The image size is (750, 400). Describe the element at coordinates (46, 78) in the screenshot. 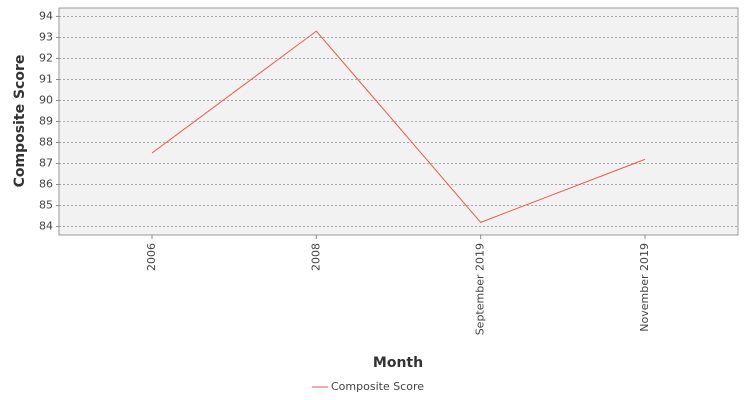

I see `y-tick-label: 91` at that location.